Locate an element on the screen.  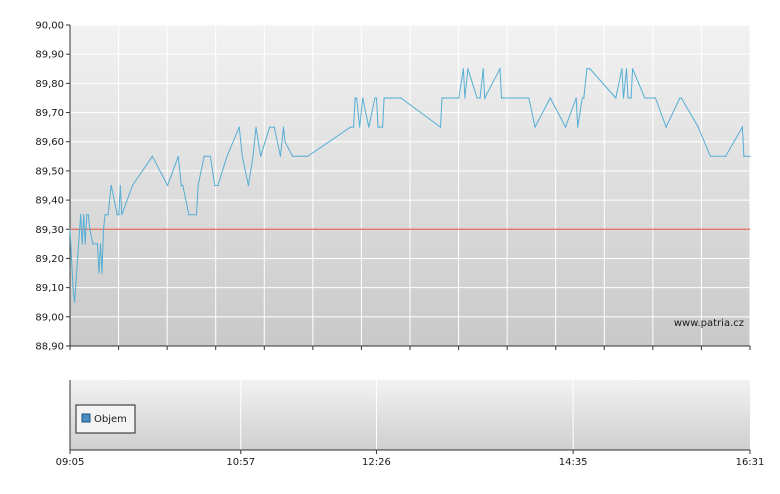
watermark: www.patria.cz is located at coordinates (709, 323).